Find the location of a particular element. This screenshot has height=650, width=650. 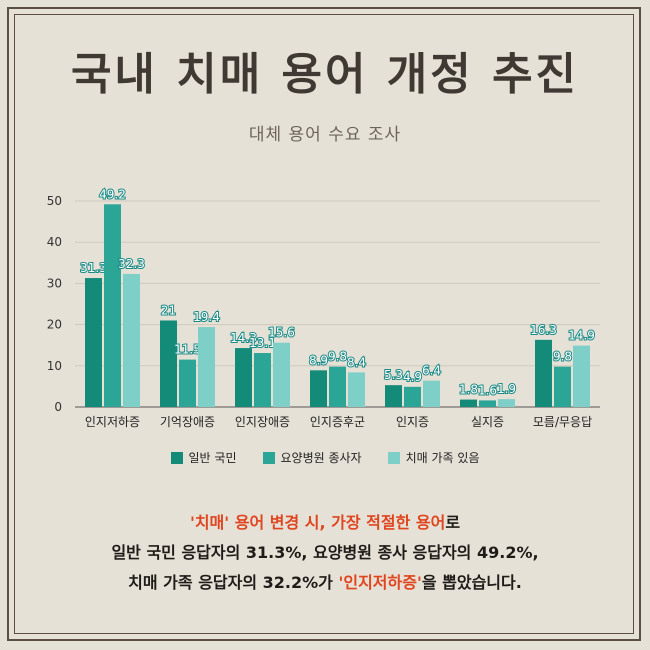

legend-label-series2: 요양병원 종사자 is located at coordinates (321, 458).